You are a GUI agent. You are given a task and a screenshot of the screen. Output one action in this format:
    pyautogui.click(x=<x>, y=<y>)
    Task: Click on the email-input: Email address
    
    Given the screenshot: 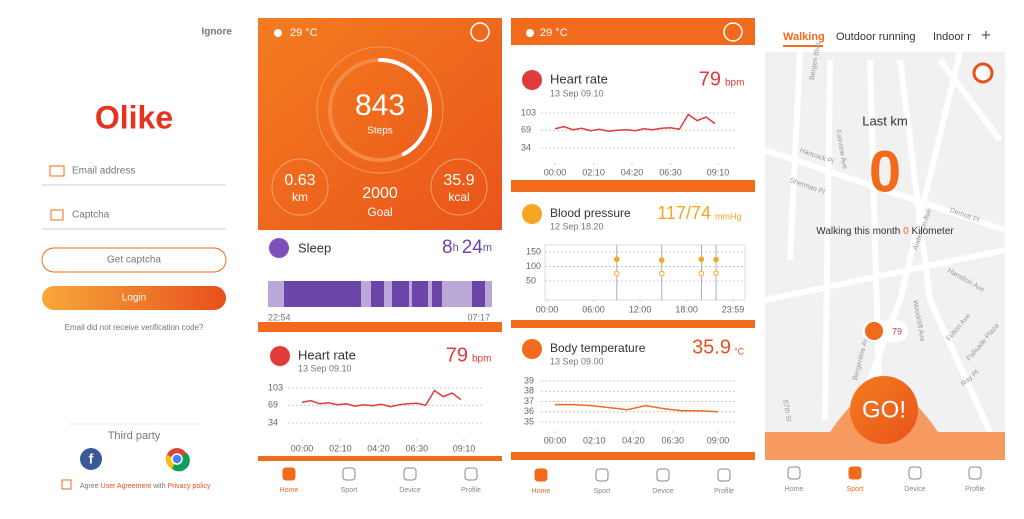 What is the action you would take?
    pyautogui.click(x=103, y=171)
    